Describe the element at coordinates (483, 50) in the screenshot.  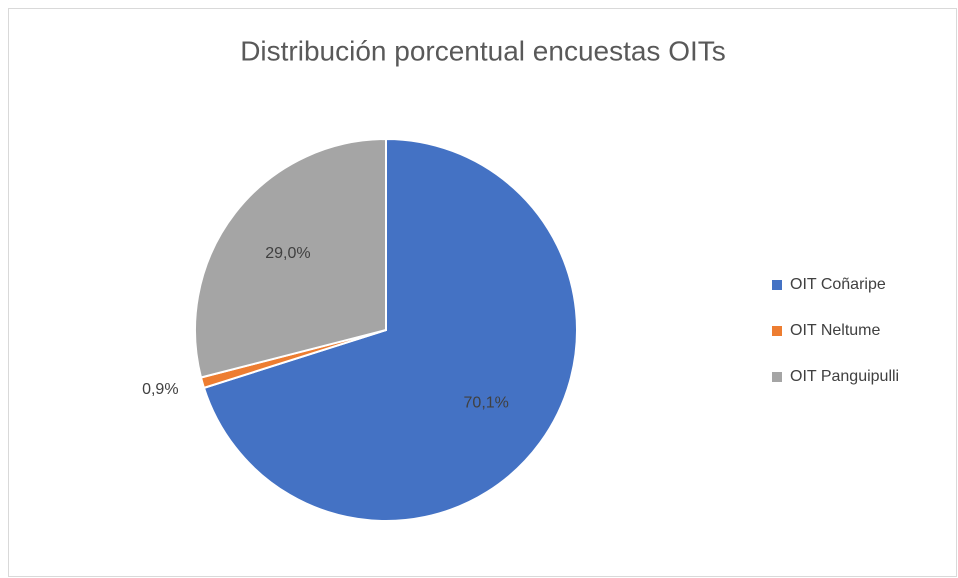
I see `chart-title: Distribución porcentual encuestas OITs` at that location.